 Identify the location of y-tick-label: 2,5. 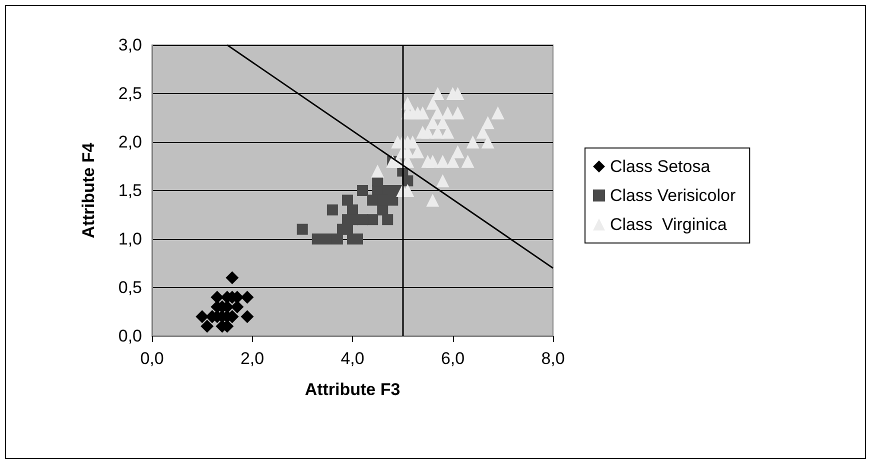
(130, 93).